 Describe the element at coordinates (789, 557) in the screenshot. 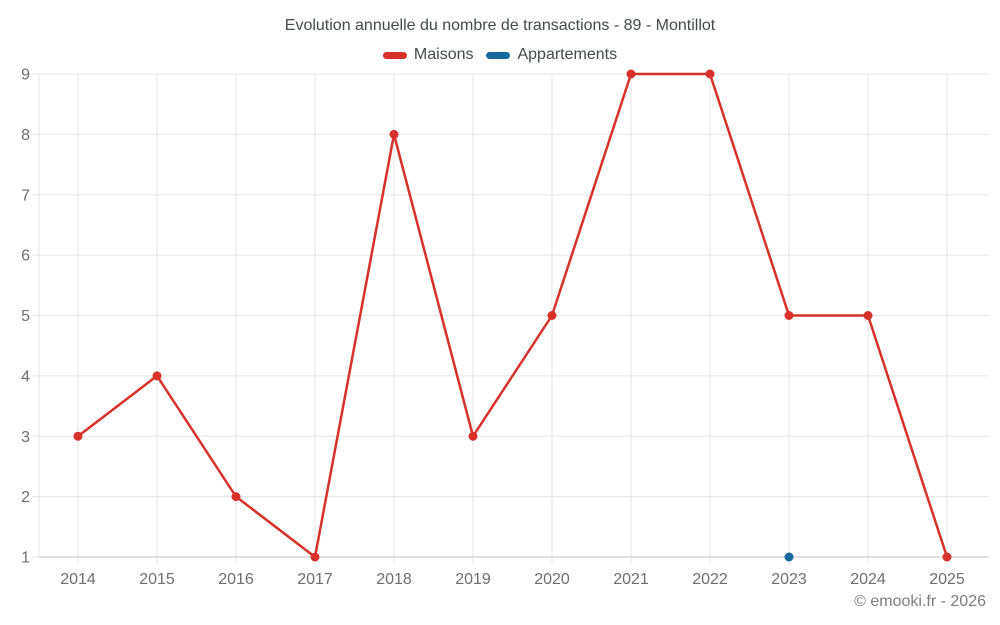

I see `appartements-point` at that location.